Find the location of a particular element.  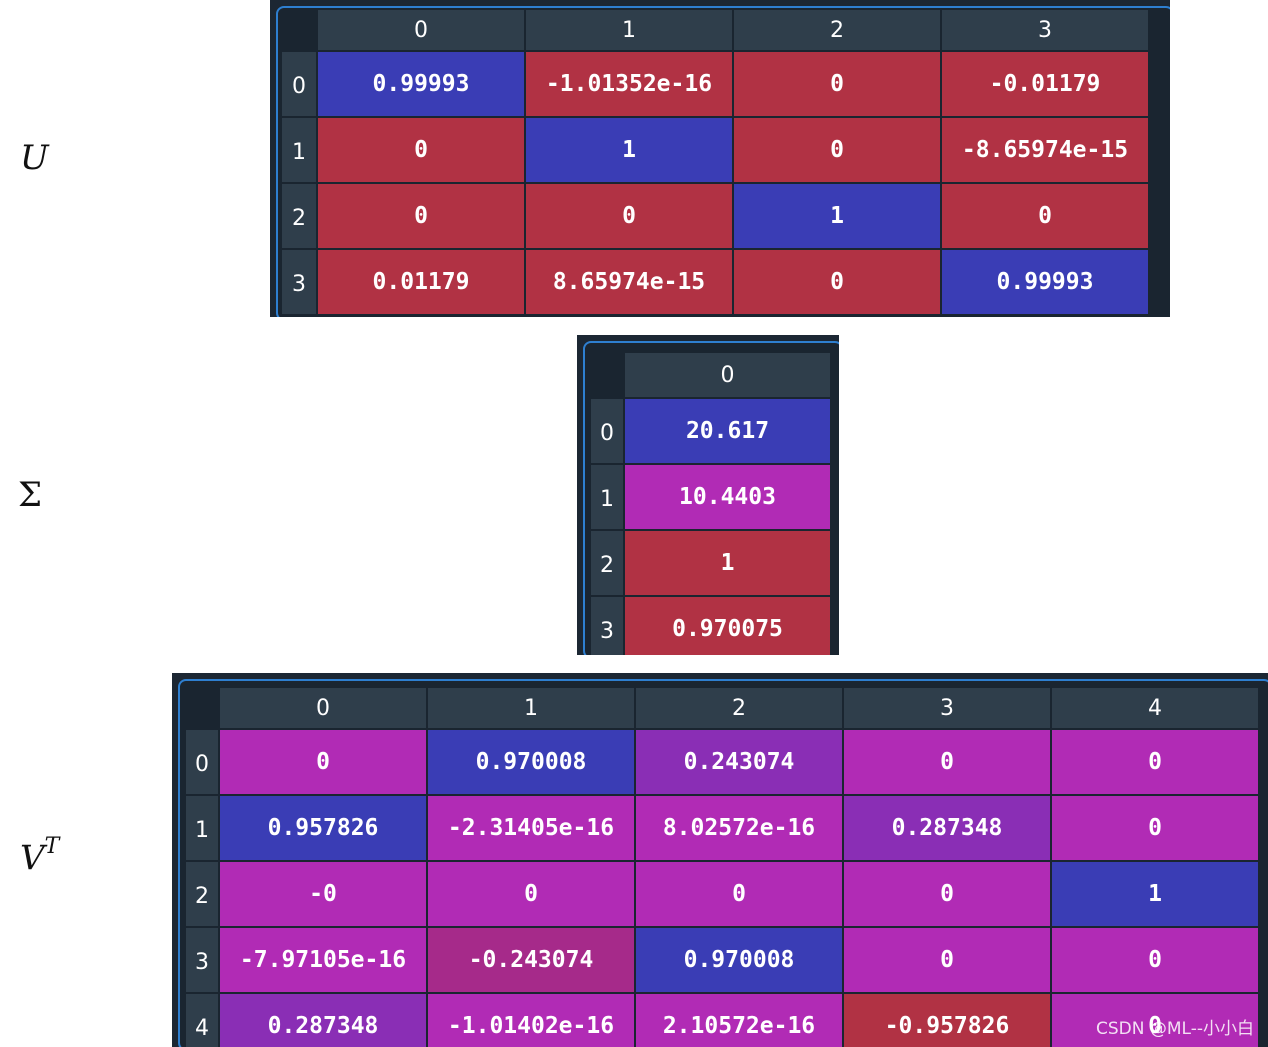

cell-4-2: 2.10572e-16 is located at coordinates (739, 1020).